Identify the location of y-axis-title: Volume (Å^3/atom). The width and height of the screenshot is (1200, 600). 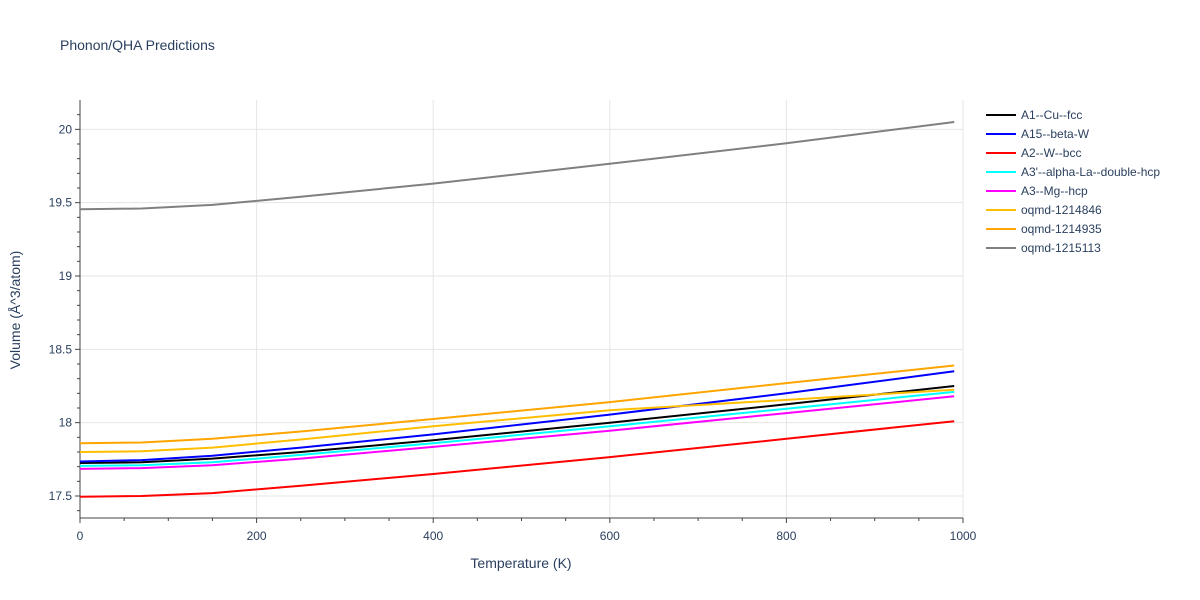
(15, 310).